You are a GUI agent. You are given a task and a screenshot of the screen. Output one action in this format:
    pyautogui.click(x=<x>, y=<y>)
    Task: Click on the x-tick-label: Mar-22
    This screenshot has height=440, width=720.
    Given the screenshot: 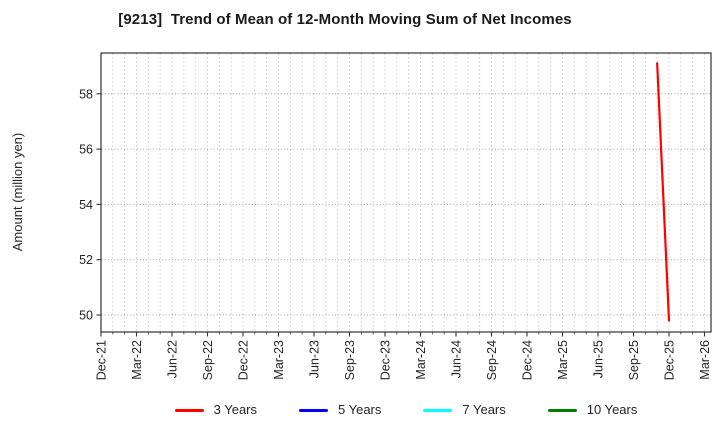 What is the action you would take?
    pyautogui.click(x=137, y=360)
    